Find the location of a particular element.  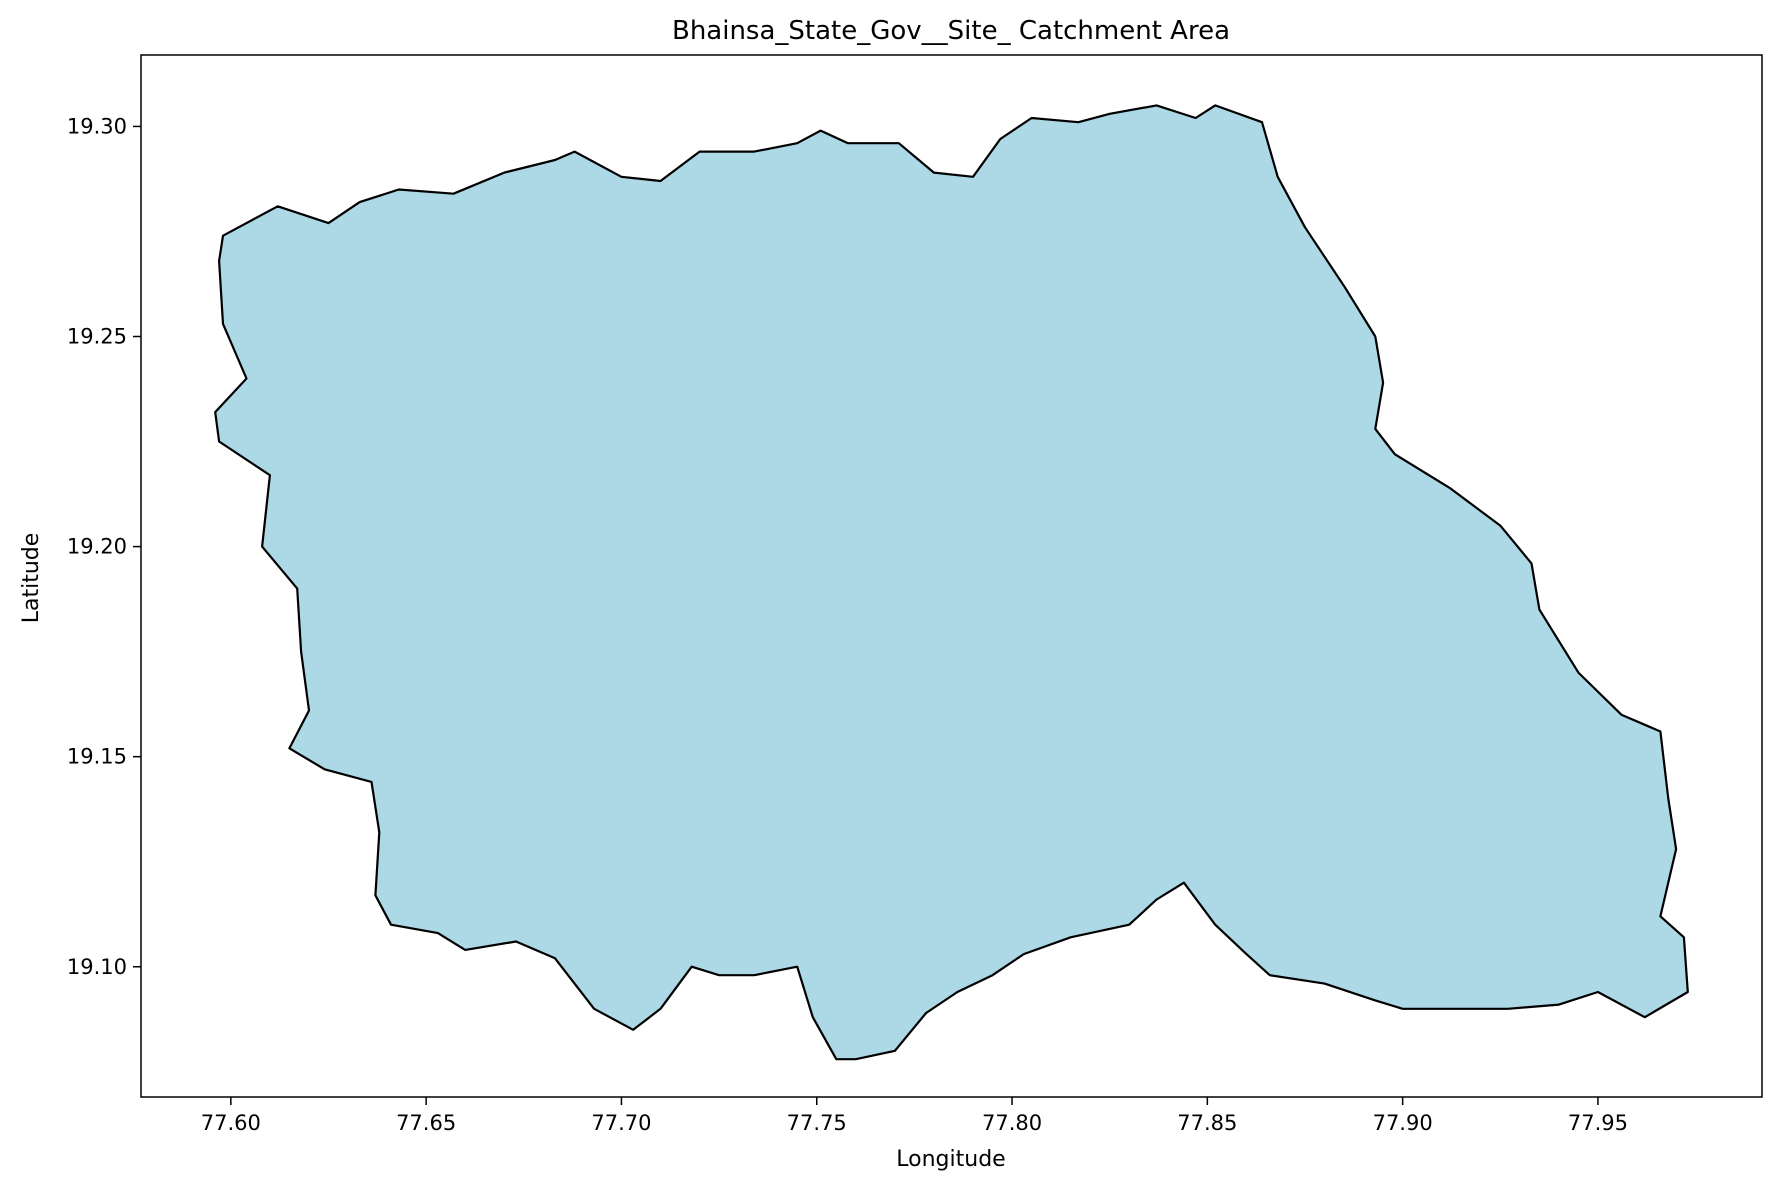

x-tick-label: 77.95 is located at coordinates (1598, 1123).